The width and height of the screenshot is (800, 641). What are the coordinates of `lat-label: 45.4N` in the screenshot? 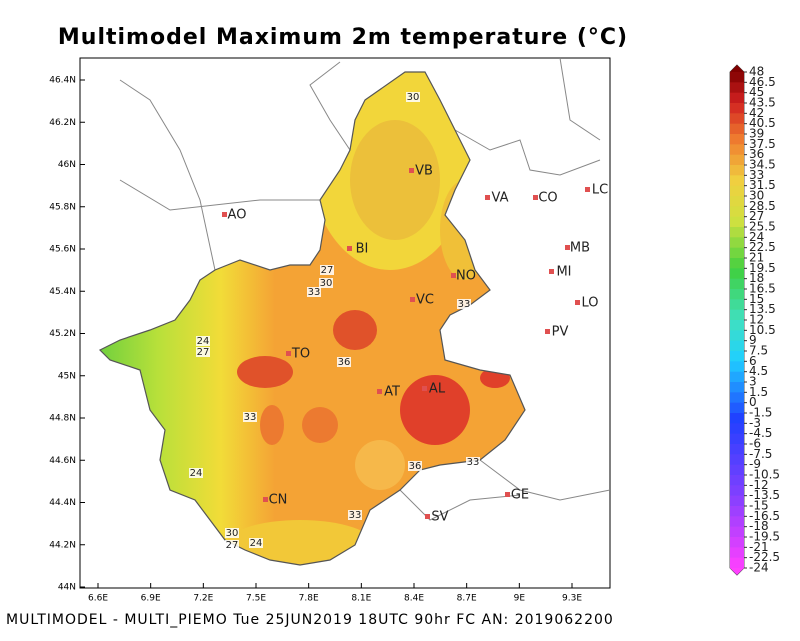 It's located at (62, 292).